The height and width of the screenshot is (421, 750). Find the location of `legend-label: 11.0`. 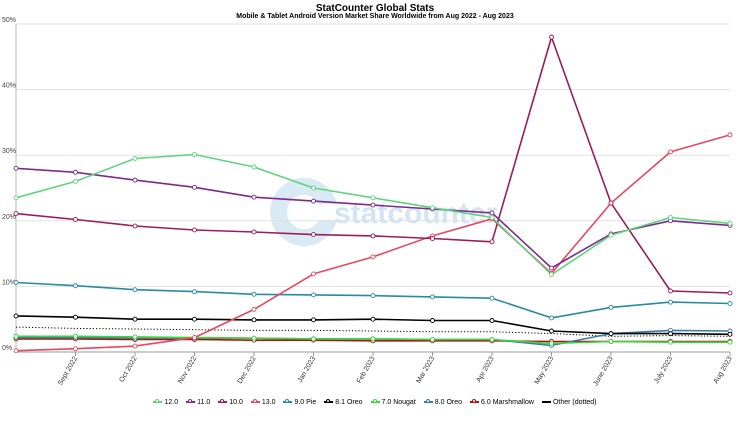

legend-label: 11.0 is located at coordinates (204, 402).